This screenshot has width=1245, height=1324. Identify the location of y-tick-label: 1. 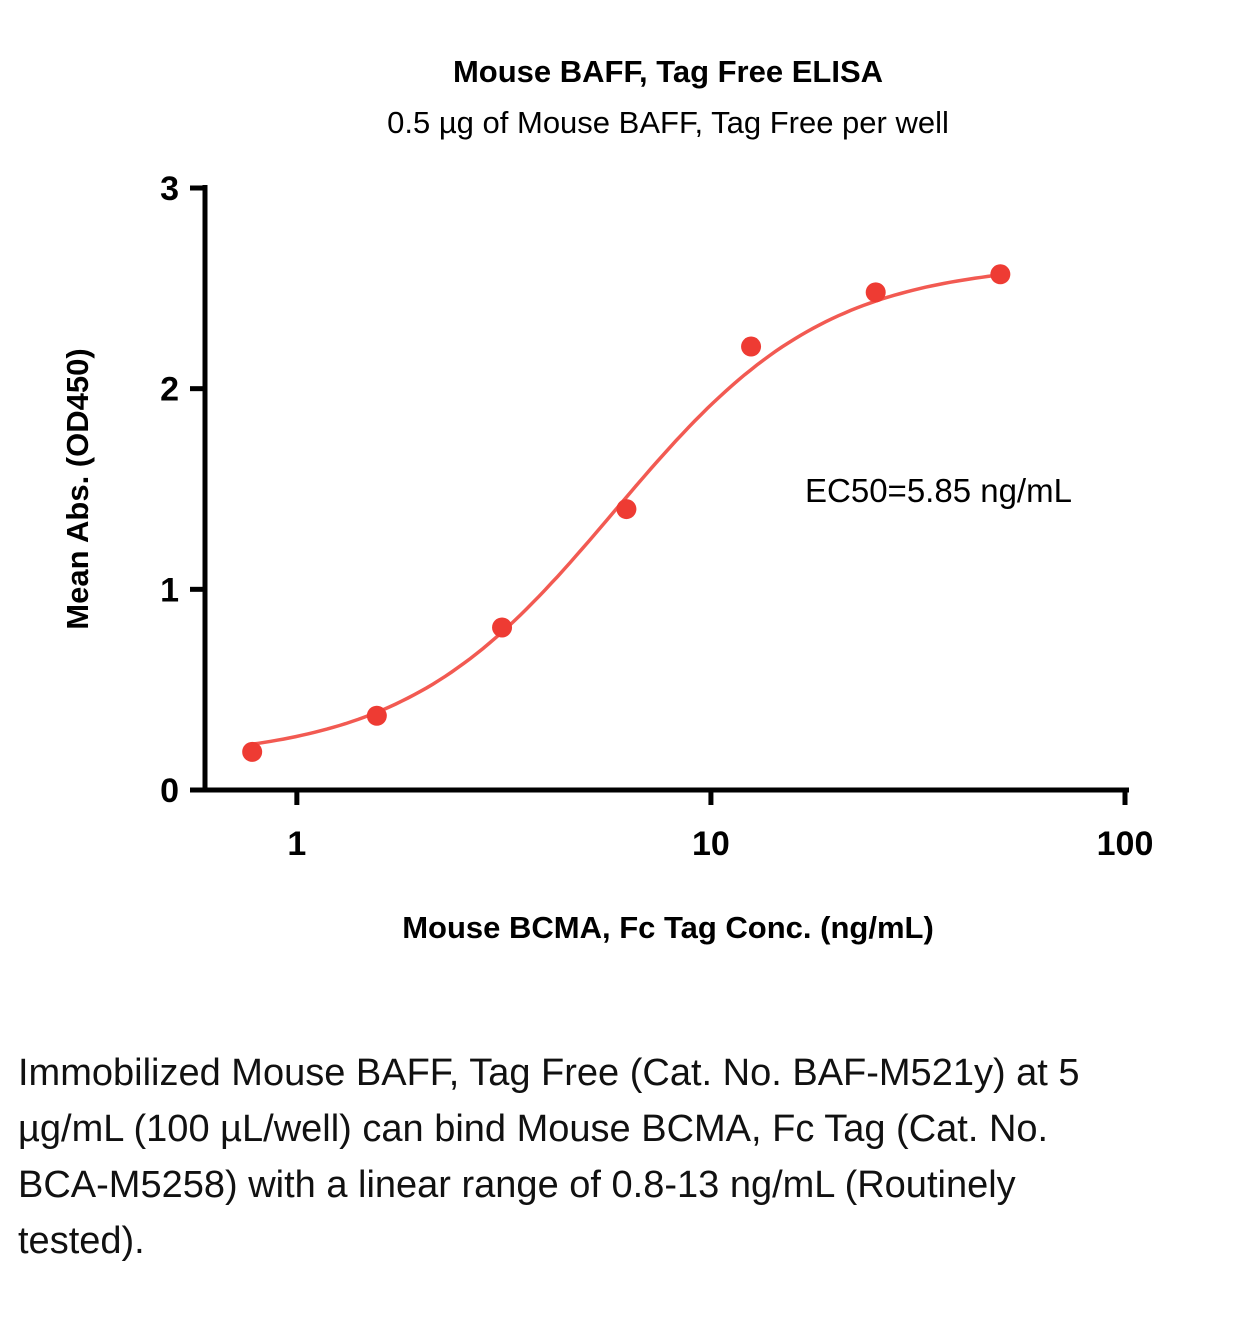
(169, 590).